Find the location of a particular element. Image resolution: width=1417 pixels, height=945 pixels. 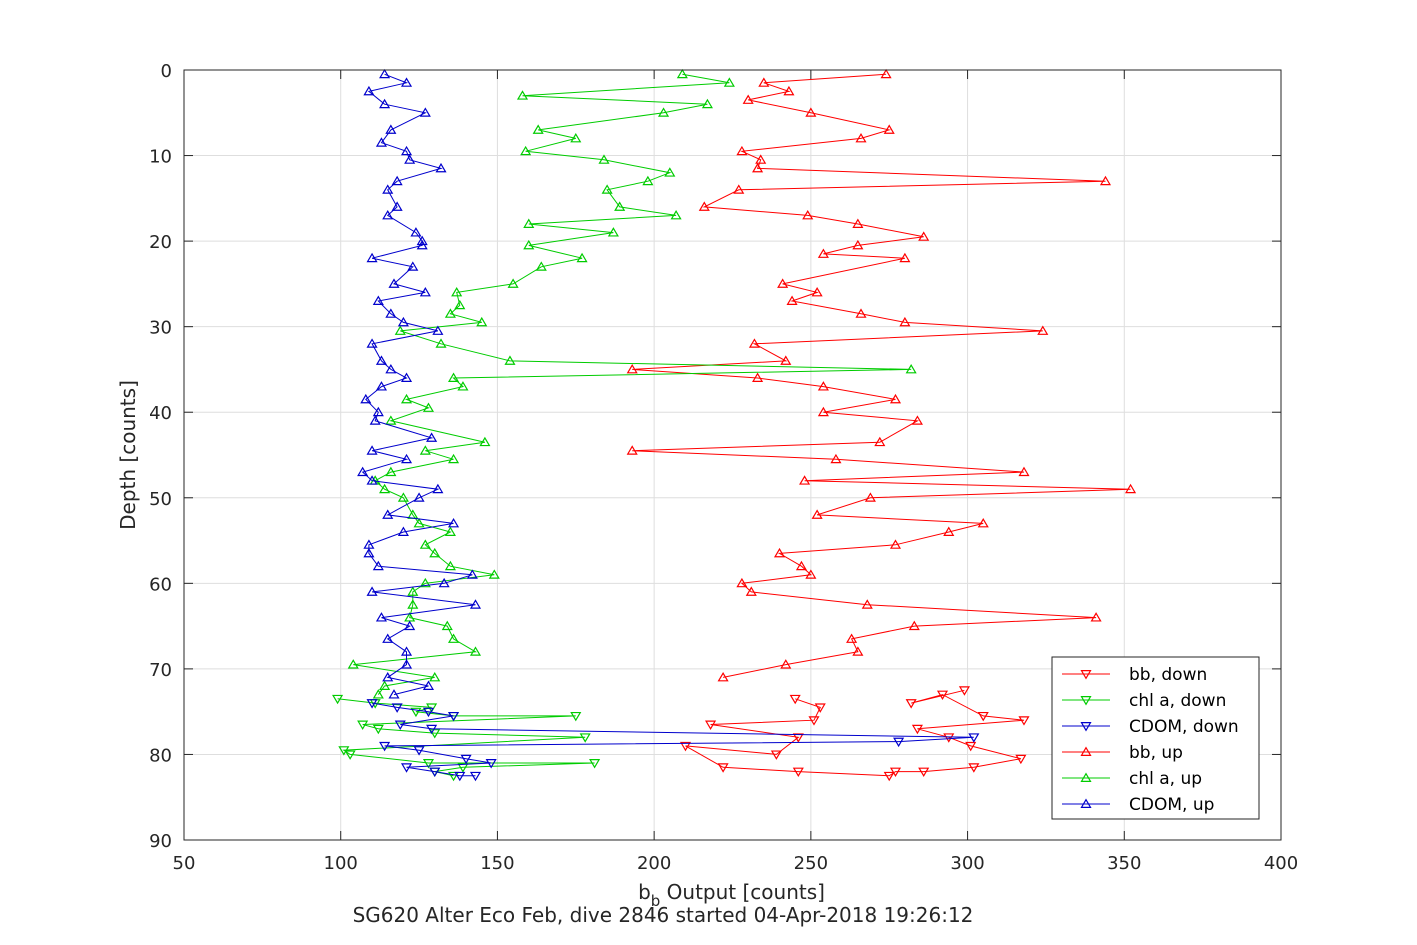

legend-label: bb, down is located at coordinates (1168, 675).